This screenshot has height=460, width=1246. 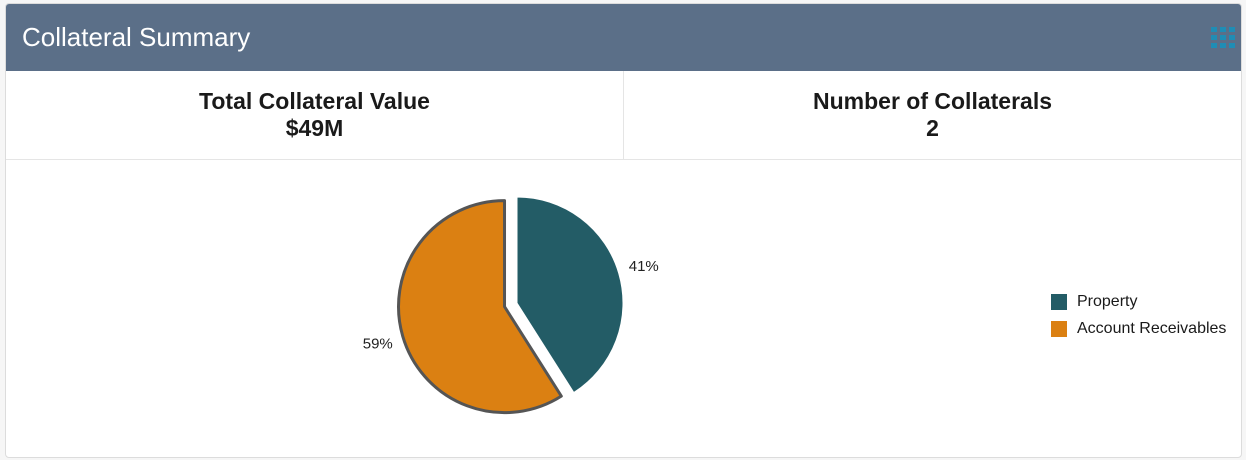 I want to click on pie-slice-property, so click(x=570, y=295).